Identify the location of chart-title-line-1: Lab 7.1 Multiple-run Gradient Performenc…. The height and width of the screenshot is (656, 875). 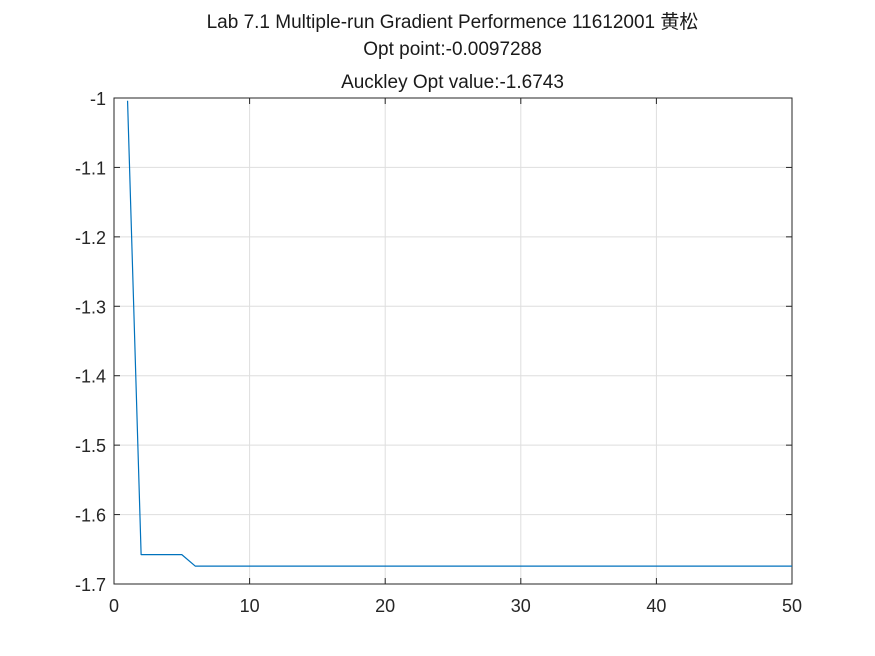
(452, 22).